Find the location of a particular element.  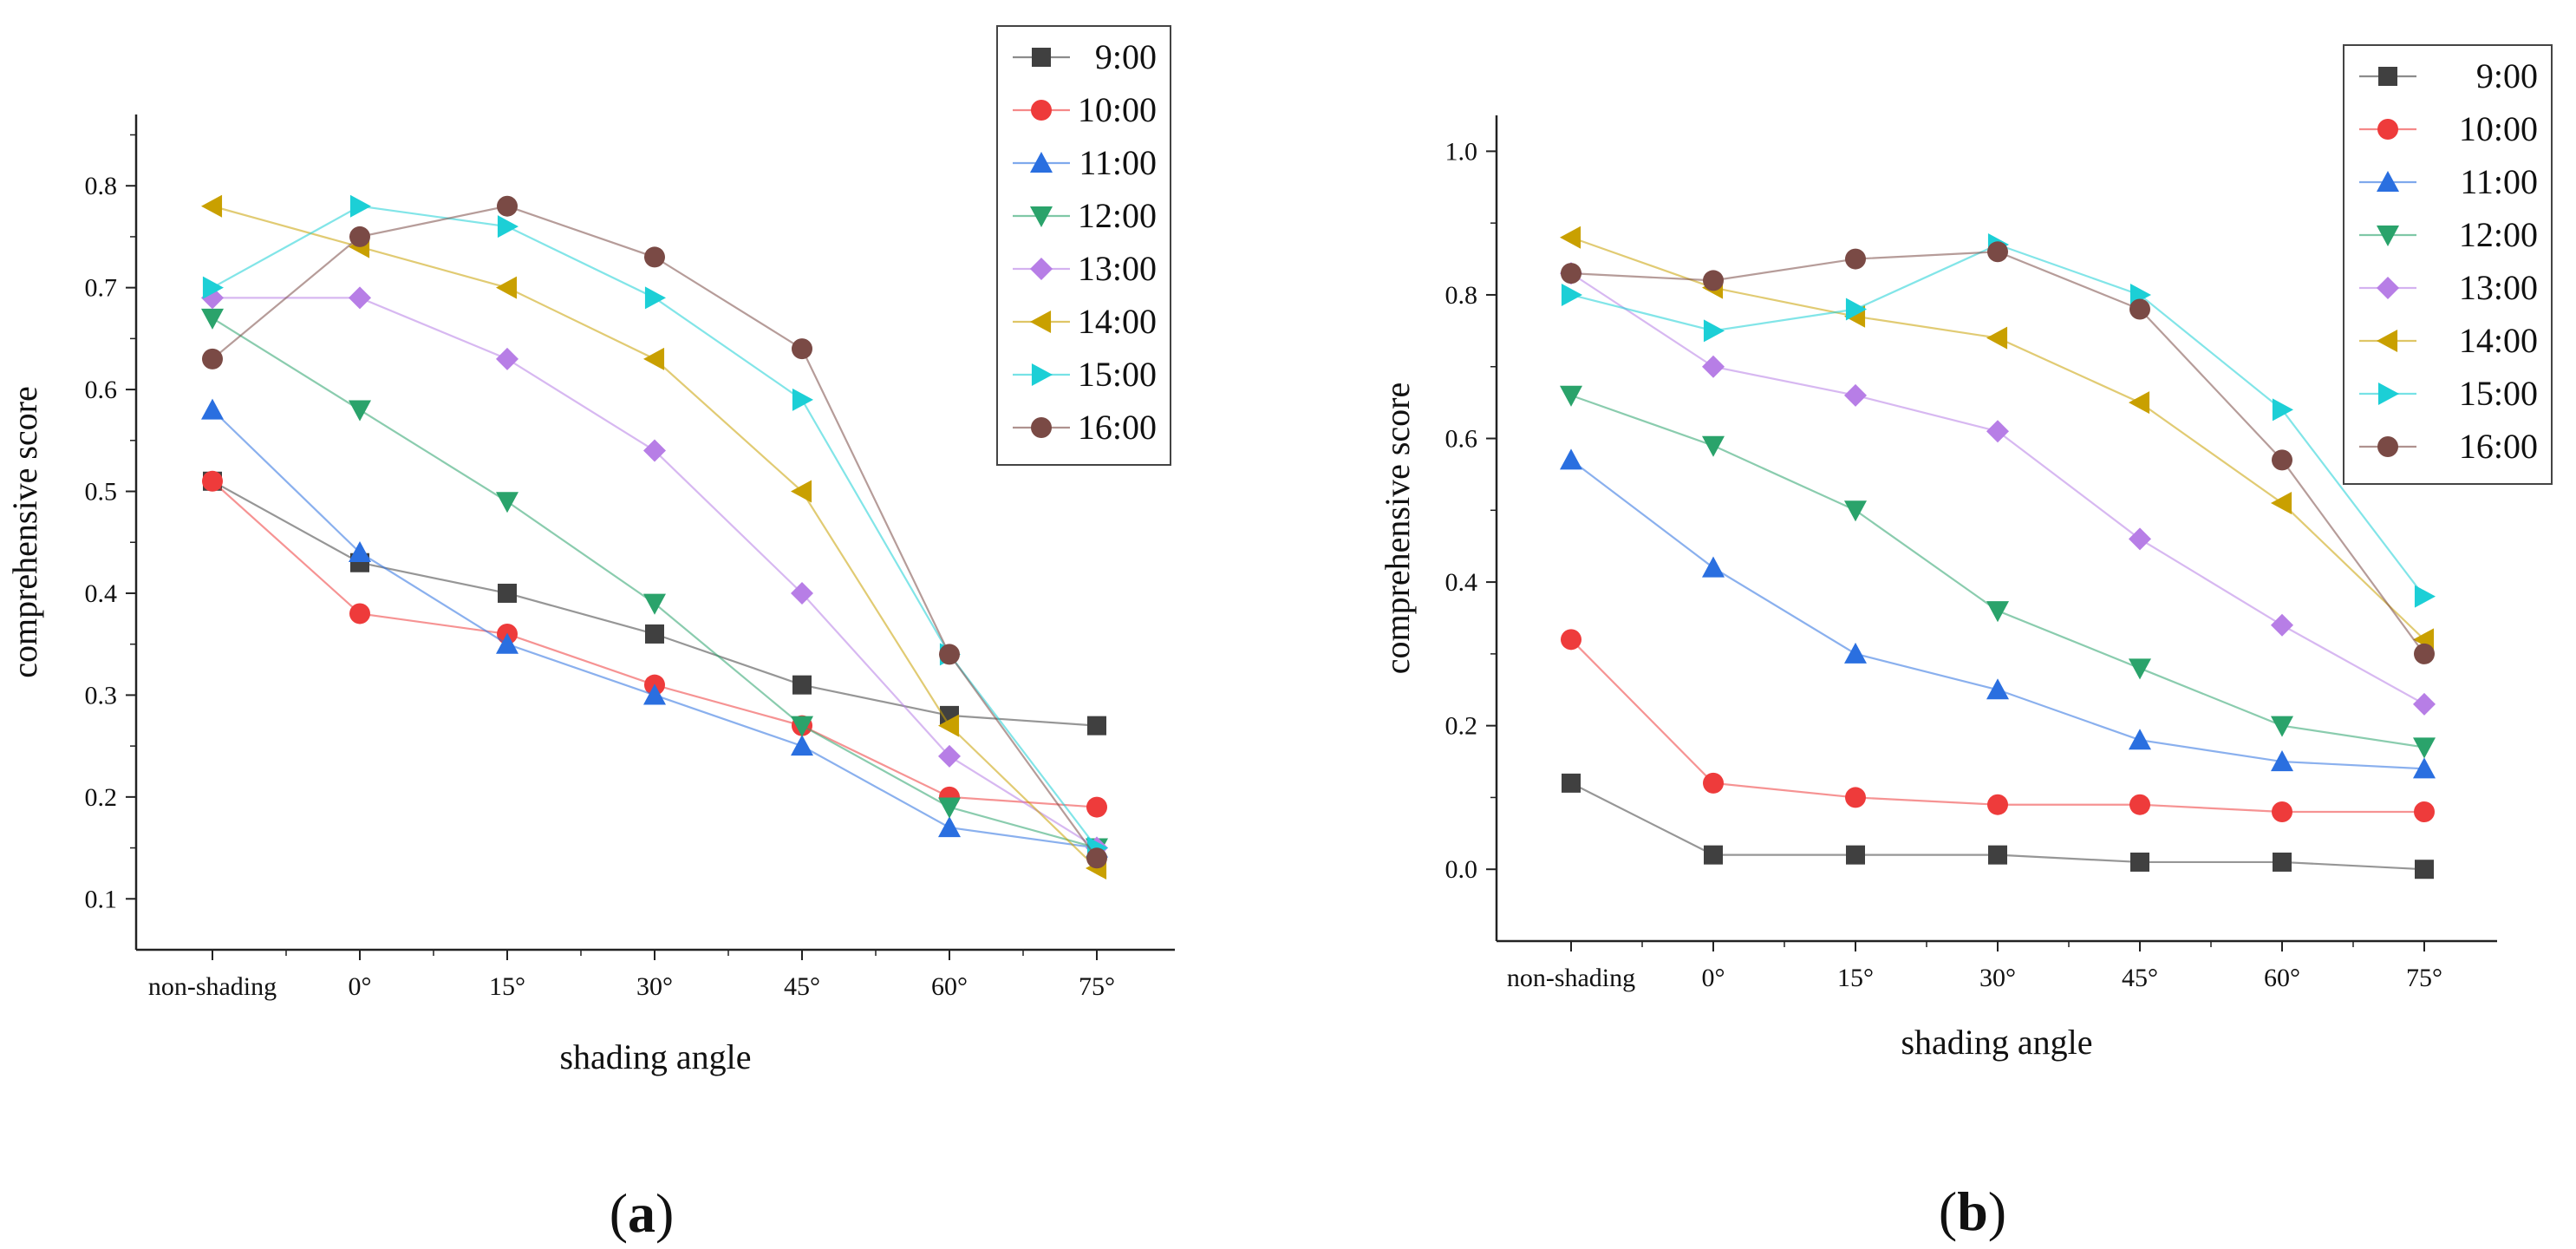

legend-item: 10:00 is located at coordinates (1085, 109).